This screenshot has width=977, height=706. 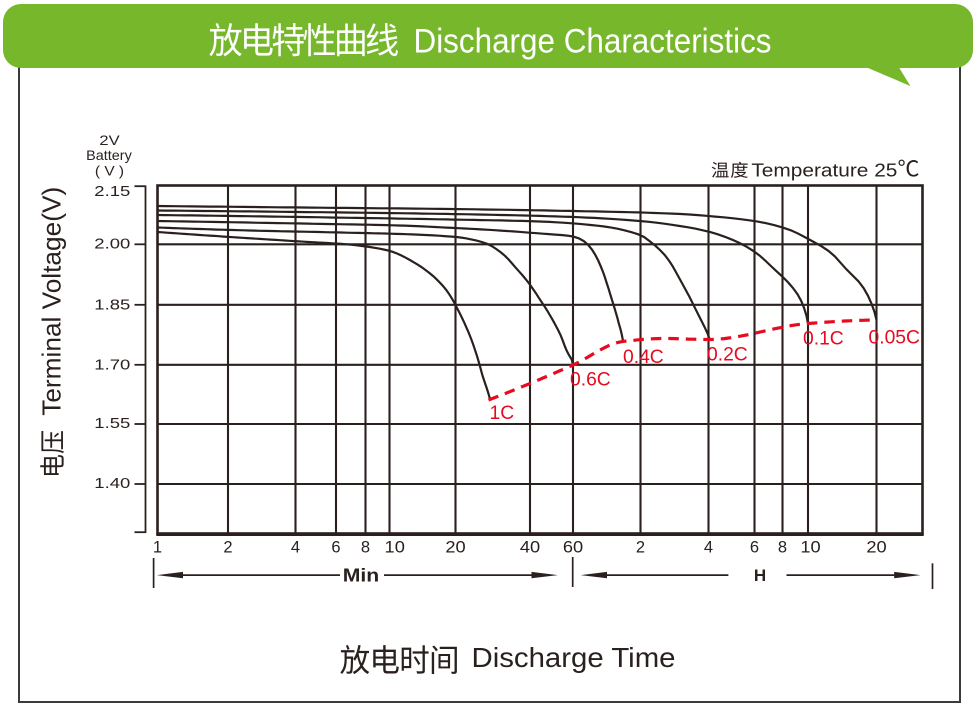 What do you see at coordinates (502, 413) in the screenshot?
I see `svg-text: 1C` at bounding box center [502, 413].